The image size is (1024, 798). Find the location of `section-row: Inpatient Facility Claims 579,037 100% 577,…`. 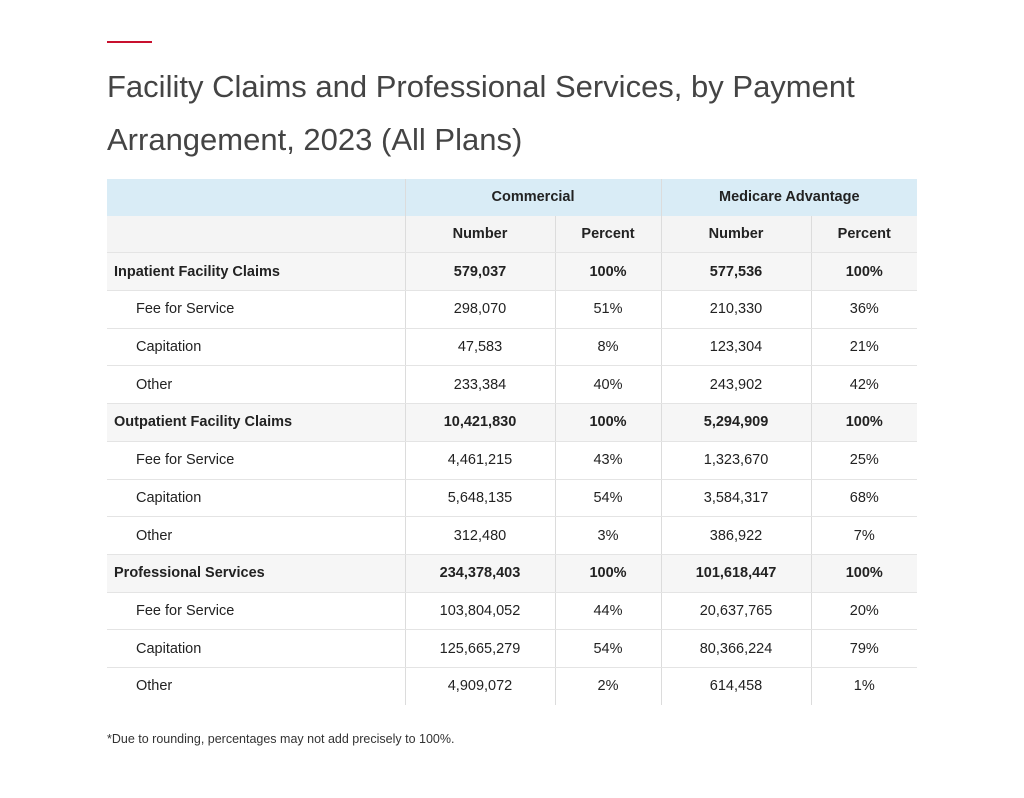

section-row: Inpatient Facility Claims 579,037 100% 577,… is located at coordinates (512, 272).